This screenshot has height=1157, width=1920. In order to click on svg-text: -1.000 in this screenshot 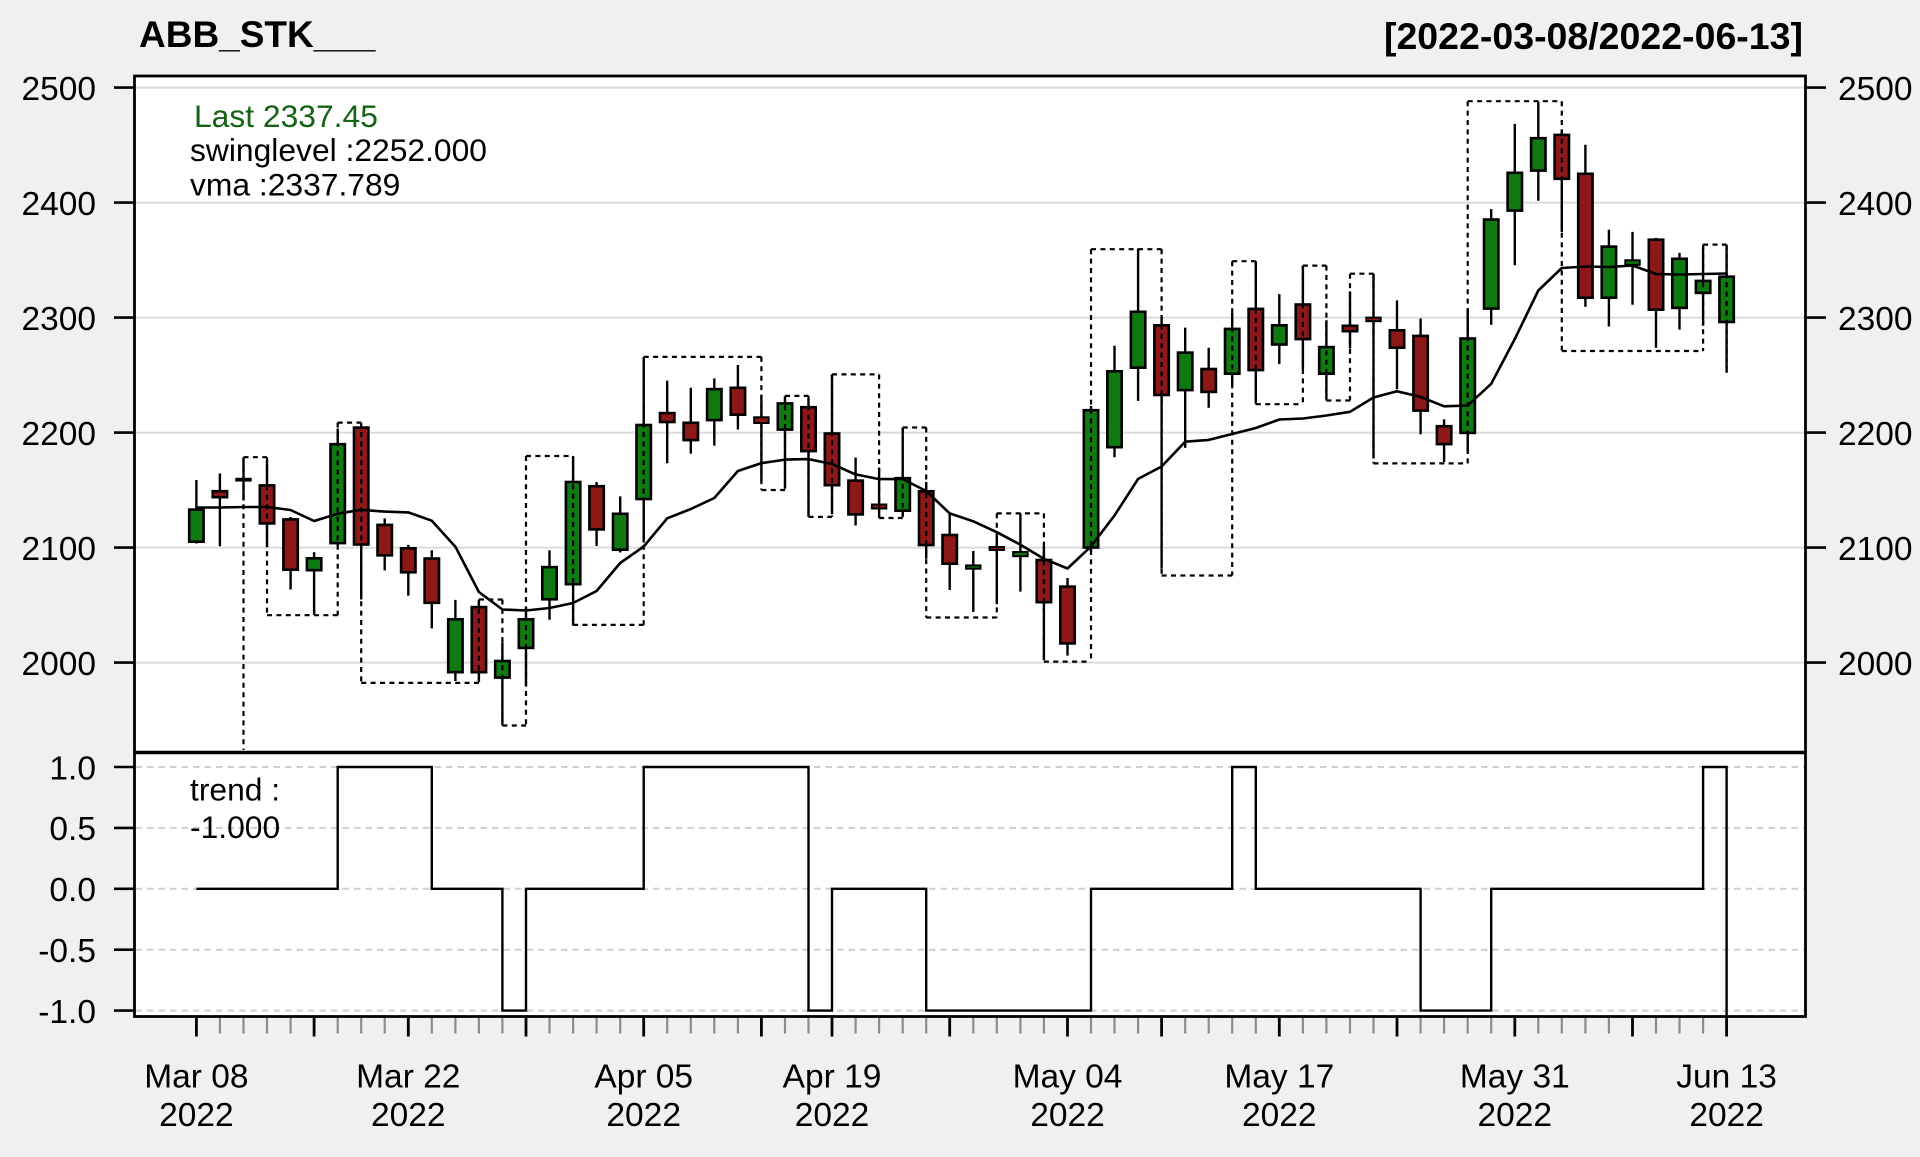, I will do `click(235, 827)`.